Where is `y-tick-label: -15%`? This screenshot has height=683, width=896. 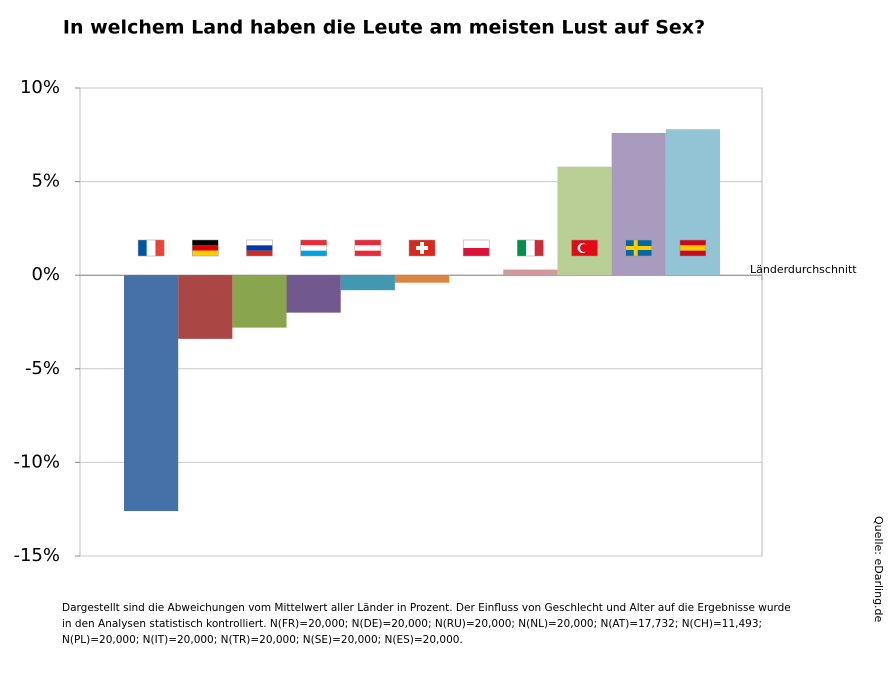 y-tick-label: -15% is located at coordinates (36, 555).